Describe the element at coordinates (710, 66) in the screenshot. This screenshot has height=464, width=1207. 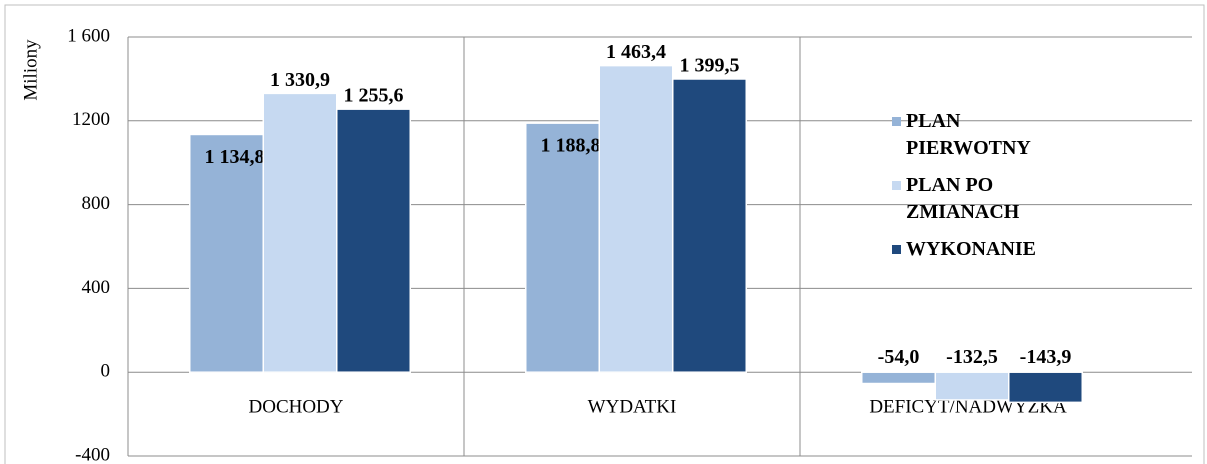
I see `value-label: 1 399,5` at that location.